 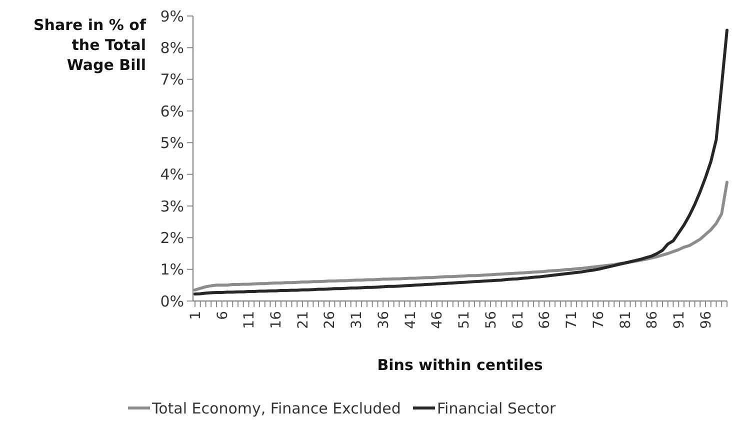 What do you see at coordinates (545, 319) in the screenshot?
I see `x-tick-label: 66` at bounding box center [545, 319].